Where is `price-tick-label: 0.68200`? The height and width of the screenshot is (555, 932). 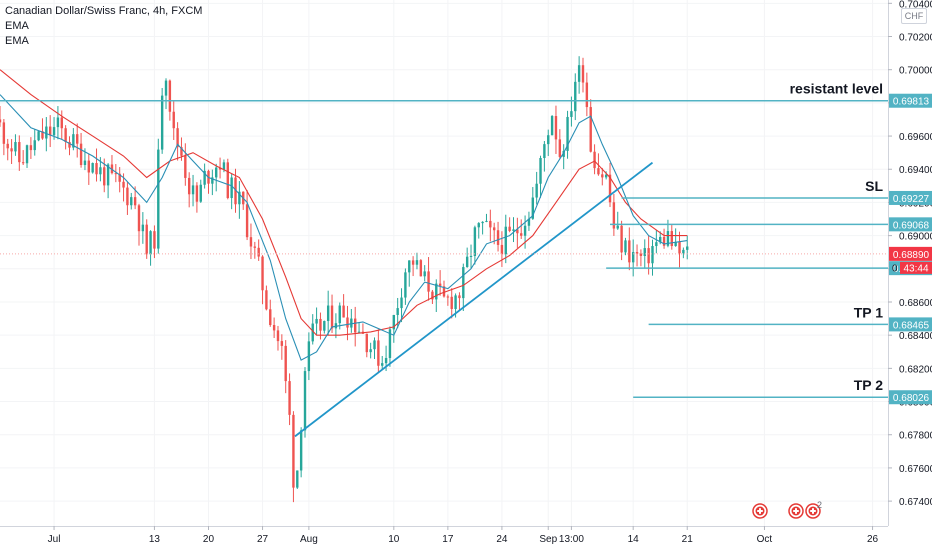
price-tick-label: 0.68200 is located at coordinates (915, 369).